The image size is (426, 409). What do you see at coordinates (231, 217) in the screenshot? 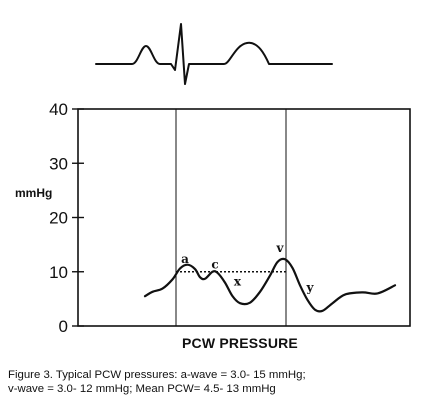
I see `gridlines` at bounding box center [231, 217].